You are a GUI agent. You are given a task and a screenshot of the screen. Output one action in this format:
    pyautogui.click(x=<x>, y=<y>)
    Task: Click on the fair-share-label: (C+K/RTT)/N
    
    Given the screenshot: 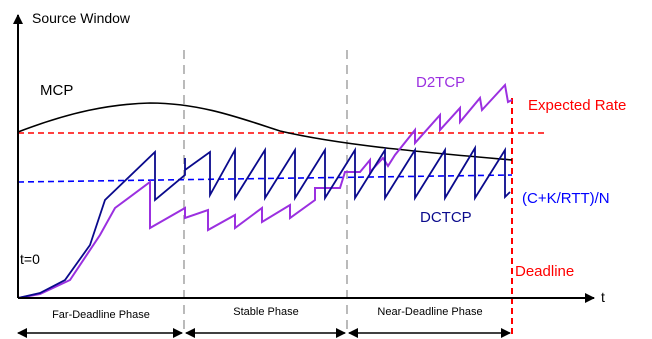 What is the action you would take?
    pyautogui.click(x=566, y=198)
    